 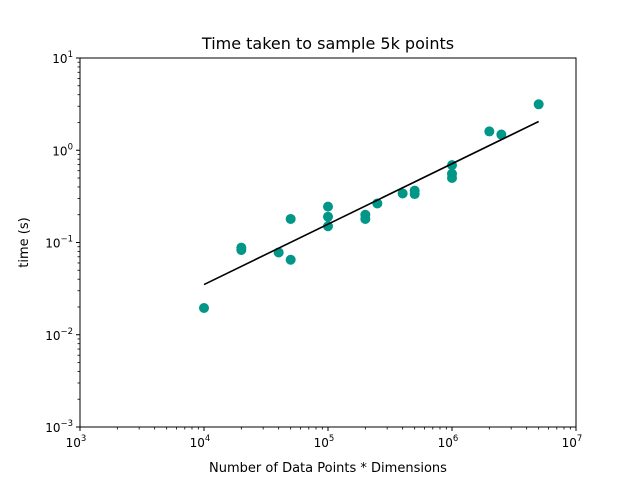 I want to click on y-tick-label: 10⁻³, so click(x=59, y=427).